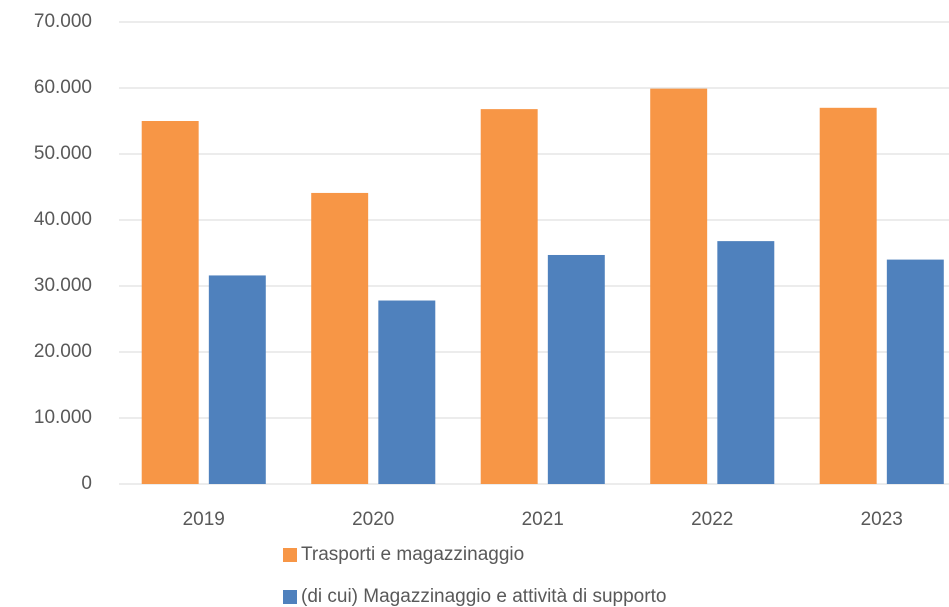 The image size is (949, 607). I want to click on y-tick-label: 20.000, so click(63, 351).